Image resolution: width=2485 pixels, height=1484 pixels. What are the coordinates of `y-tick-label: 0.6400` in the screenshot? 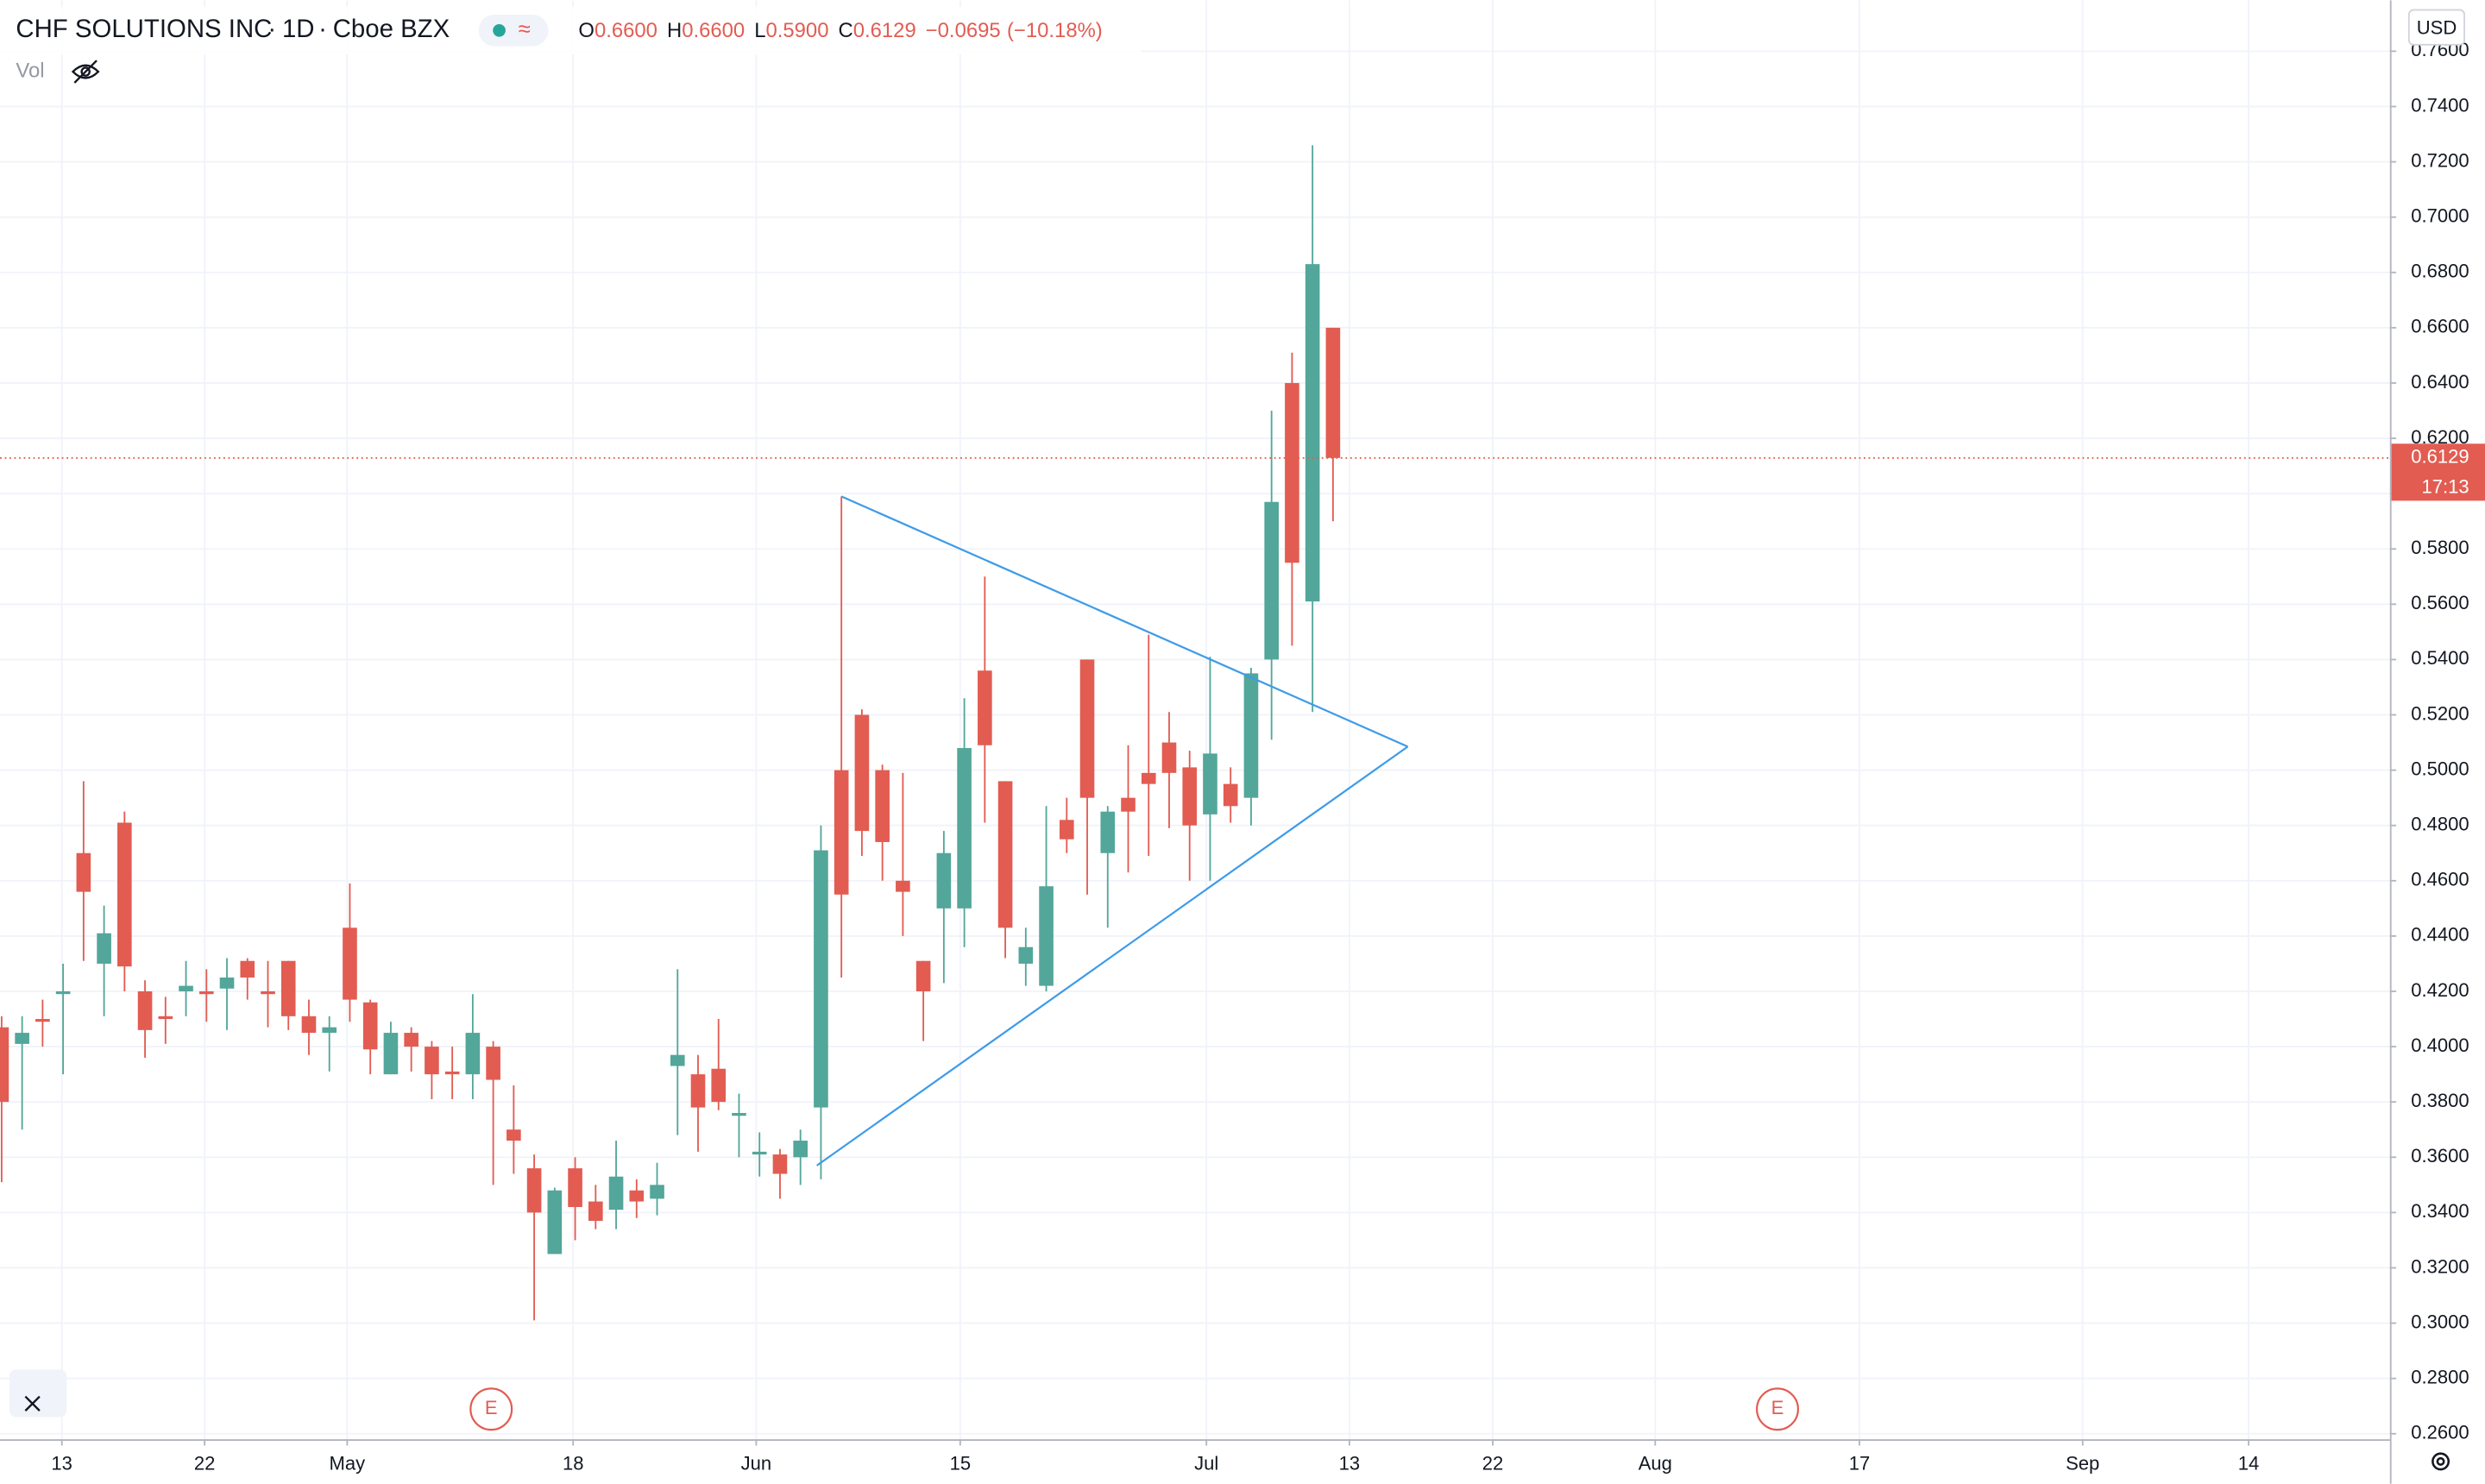 It's located at (2440, 382).